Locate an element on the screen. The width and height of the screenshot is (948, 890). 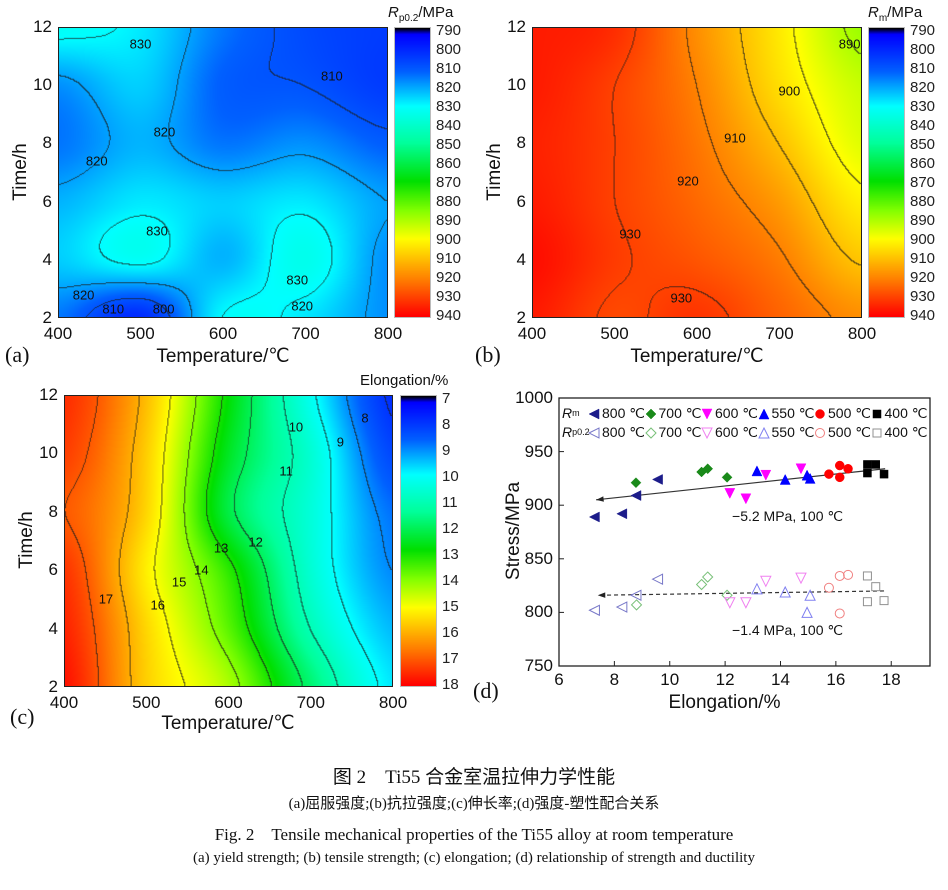
panel-b-y-tick-label: 2 is located at coordinates (521, 317).